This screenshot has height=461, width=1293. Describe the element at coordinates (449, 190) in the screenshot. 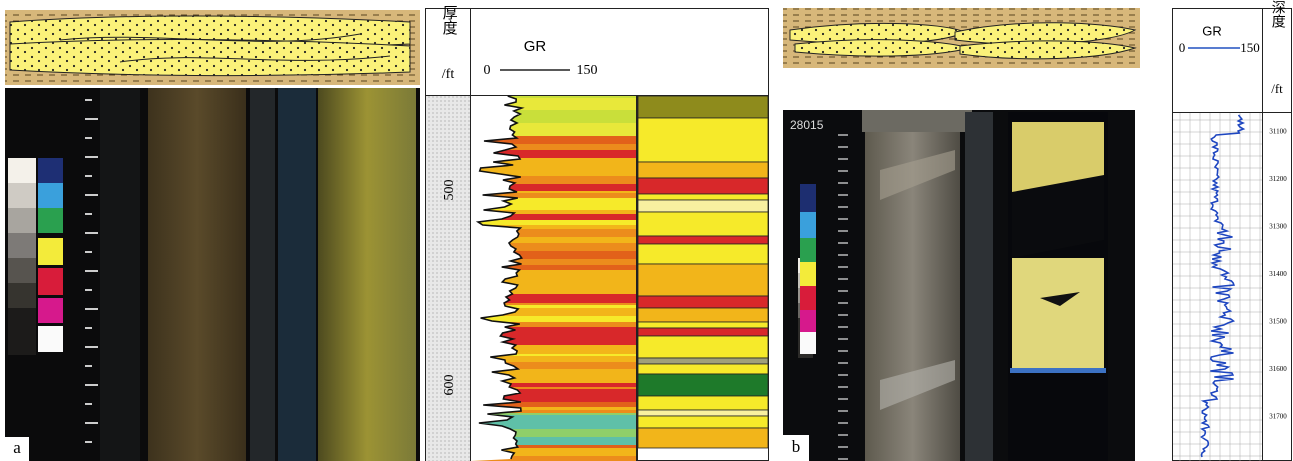

I see `depth-tick-label: 500` at that location.